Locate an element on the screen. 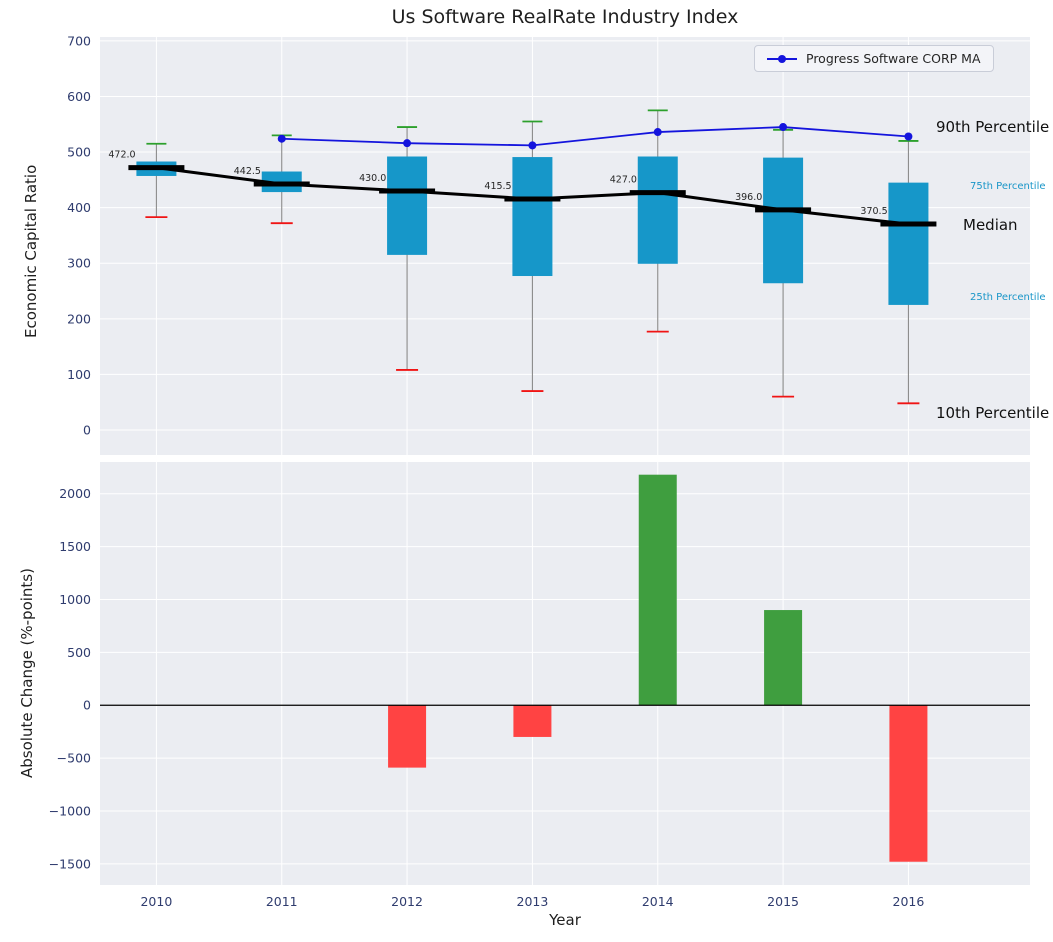 The width and height of the screenshot is (1053, 942). x-tick-label: 2014 is located at coordinates (658, 901).